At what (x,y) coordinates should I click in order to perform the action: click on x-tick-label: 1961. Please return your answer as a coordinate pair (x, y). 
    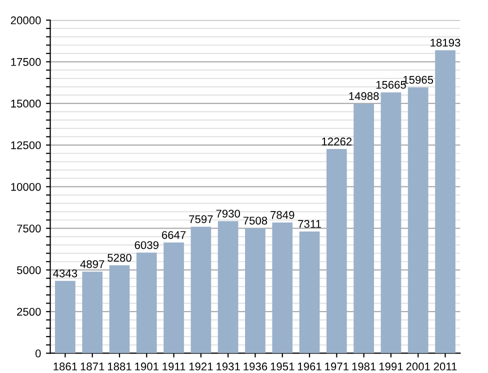
    Looking at the image, I should click on (310, 366).